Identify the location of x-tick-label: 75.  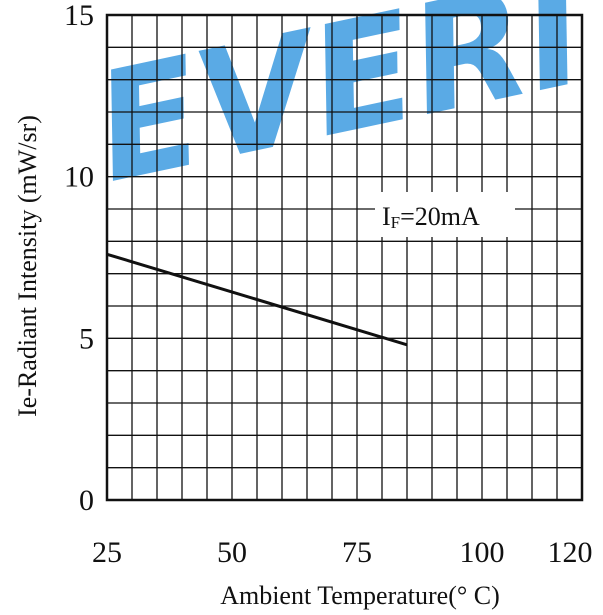
(357, 552).